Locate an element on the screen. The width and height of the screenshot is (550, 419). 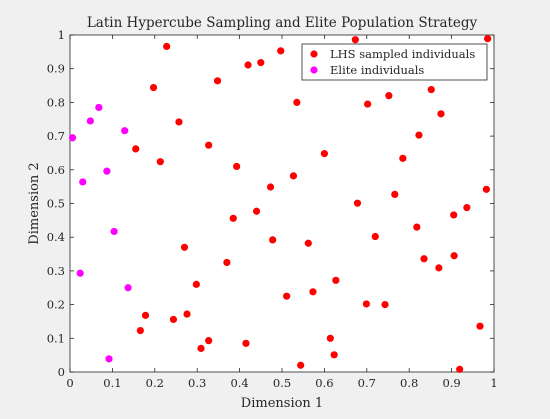
x-tick-label: 0.9 is located at coordinates (451, 383).